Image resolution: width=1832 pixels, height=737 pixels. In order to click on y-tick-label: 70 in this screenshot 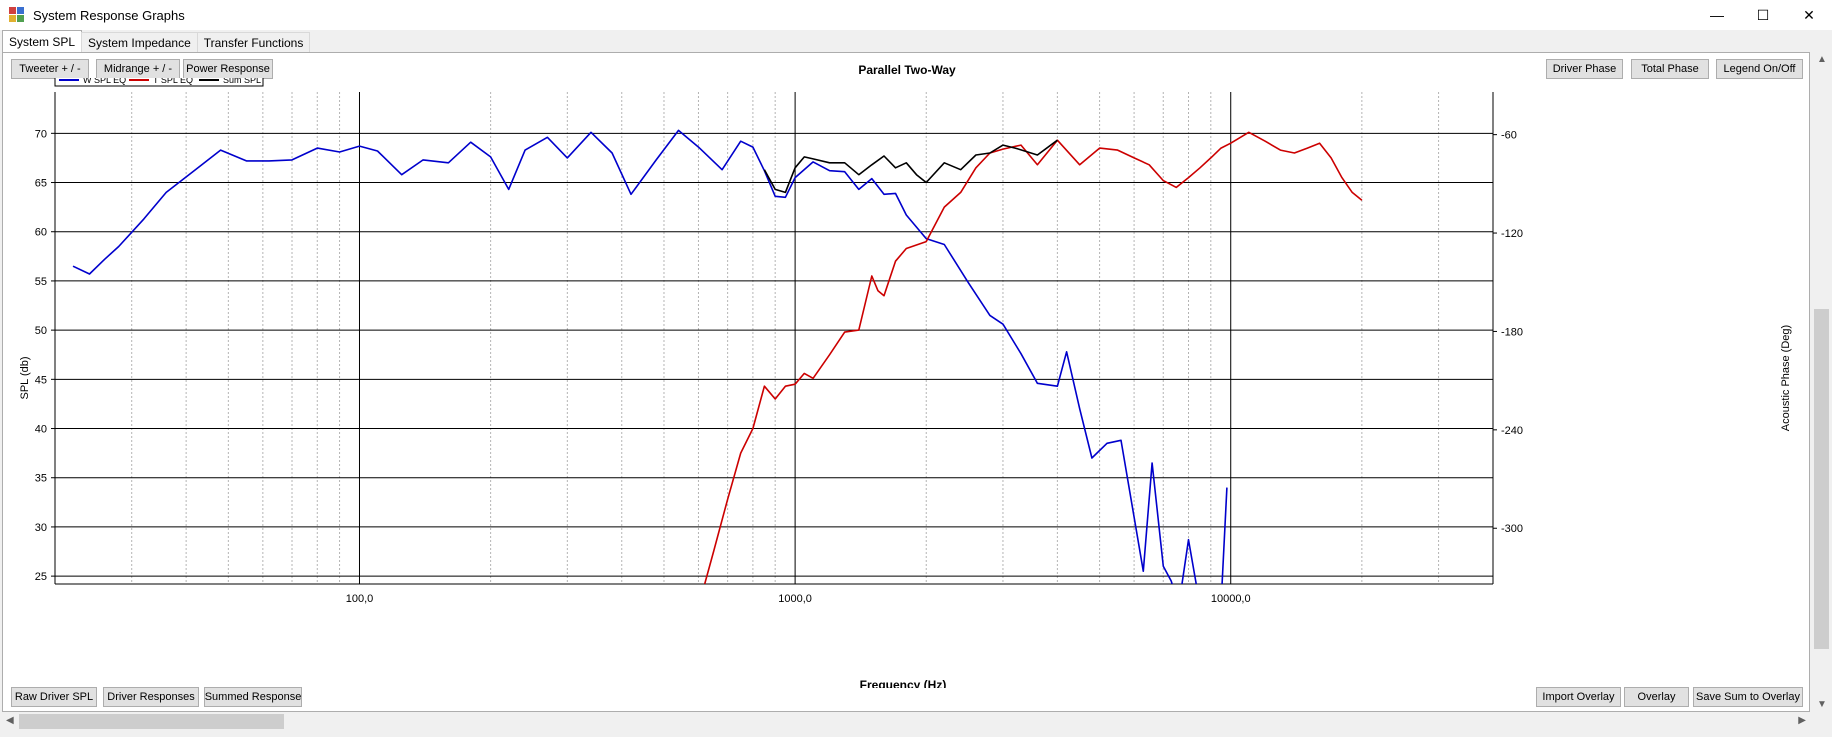, I will do `click(41, 134)`.